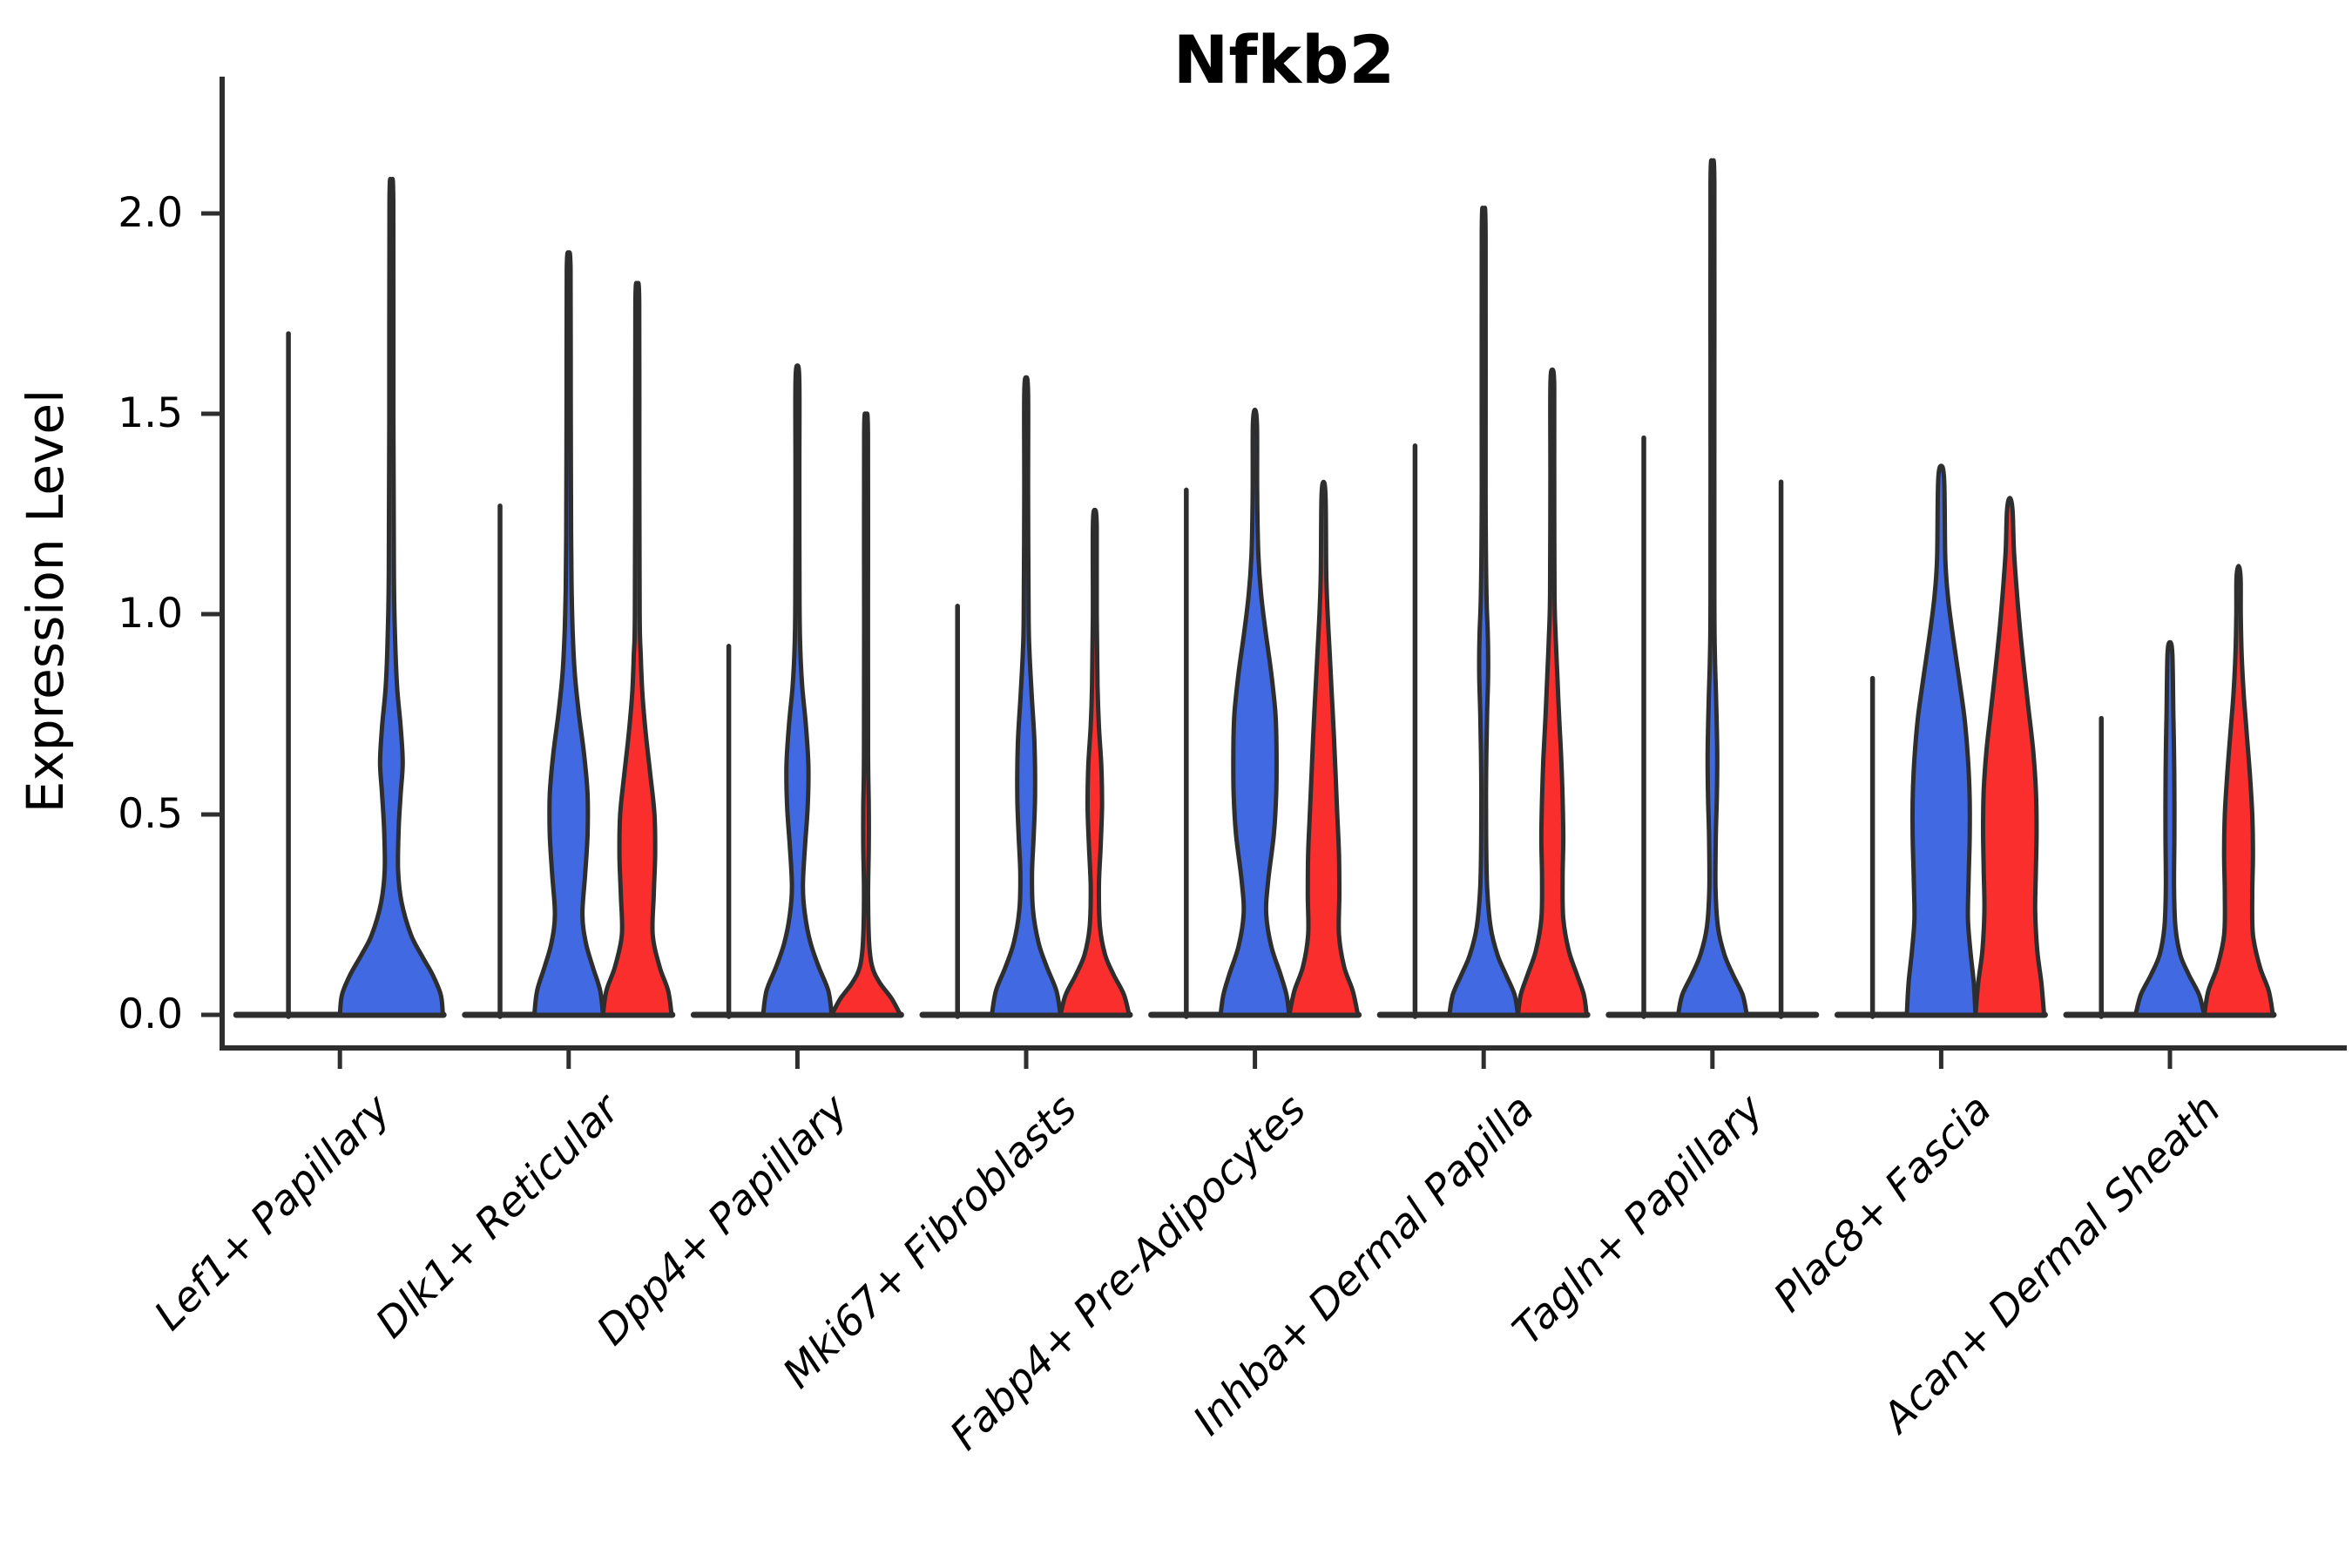 This screenshot has width=2352, height=1568. I want to click on violin-group8-blue, so click(1941, 740).